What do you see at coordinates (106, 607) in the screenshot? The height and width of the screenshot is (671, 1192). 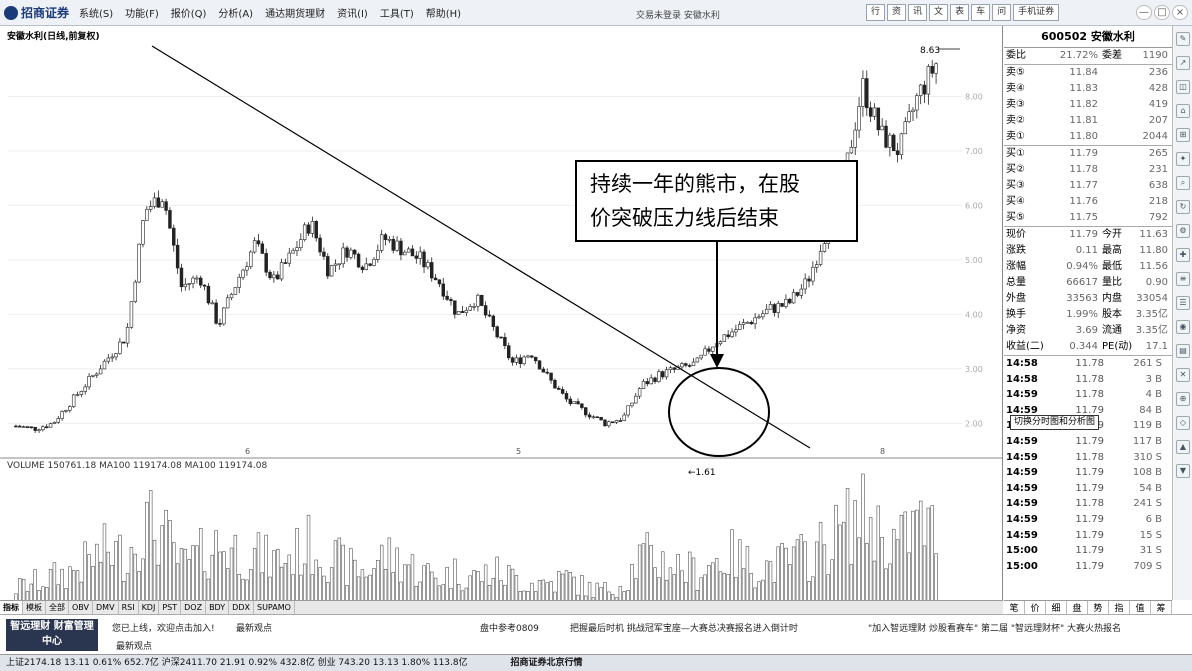 I see `indicator-tab: DMV` at bounding box center [106, 607].